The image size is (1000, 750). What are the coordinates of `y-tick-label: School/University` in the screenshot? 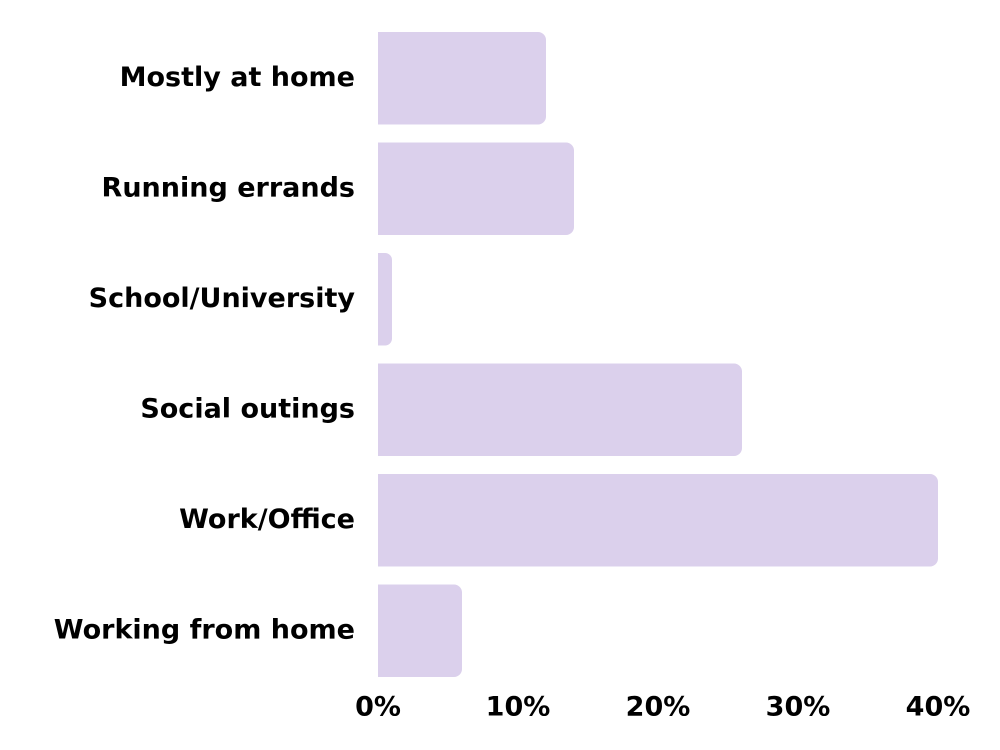 It's located at (222, 298).